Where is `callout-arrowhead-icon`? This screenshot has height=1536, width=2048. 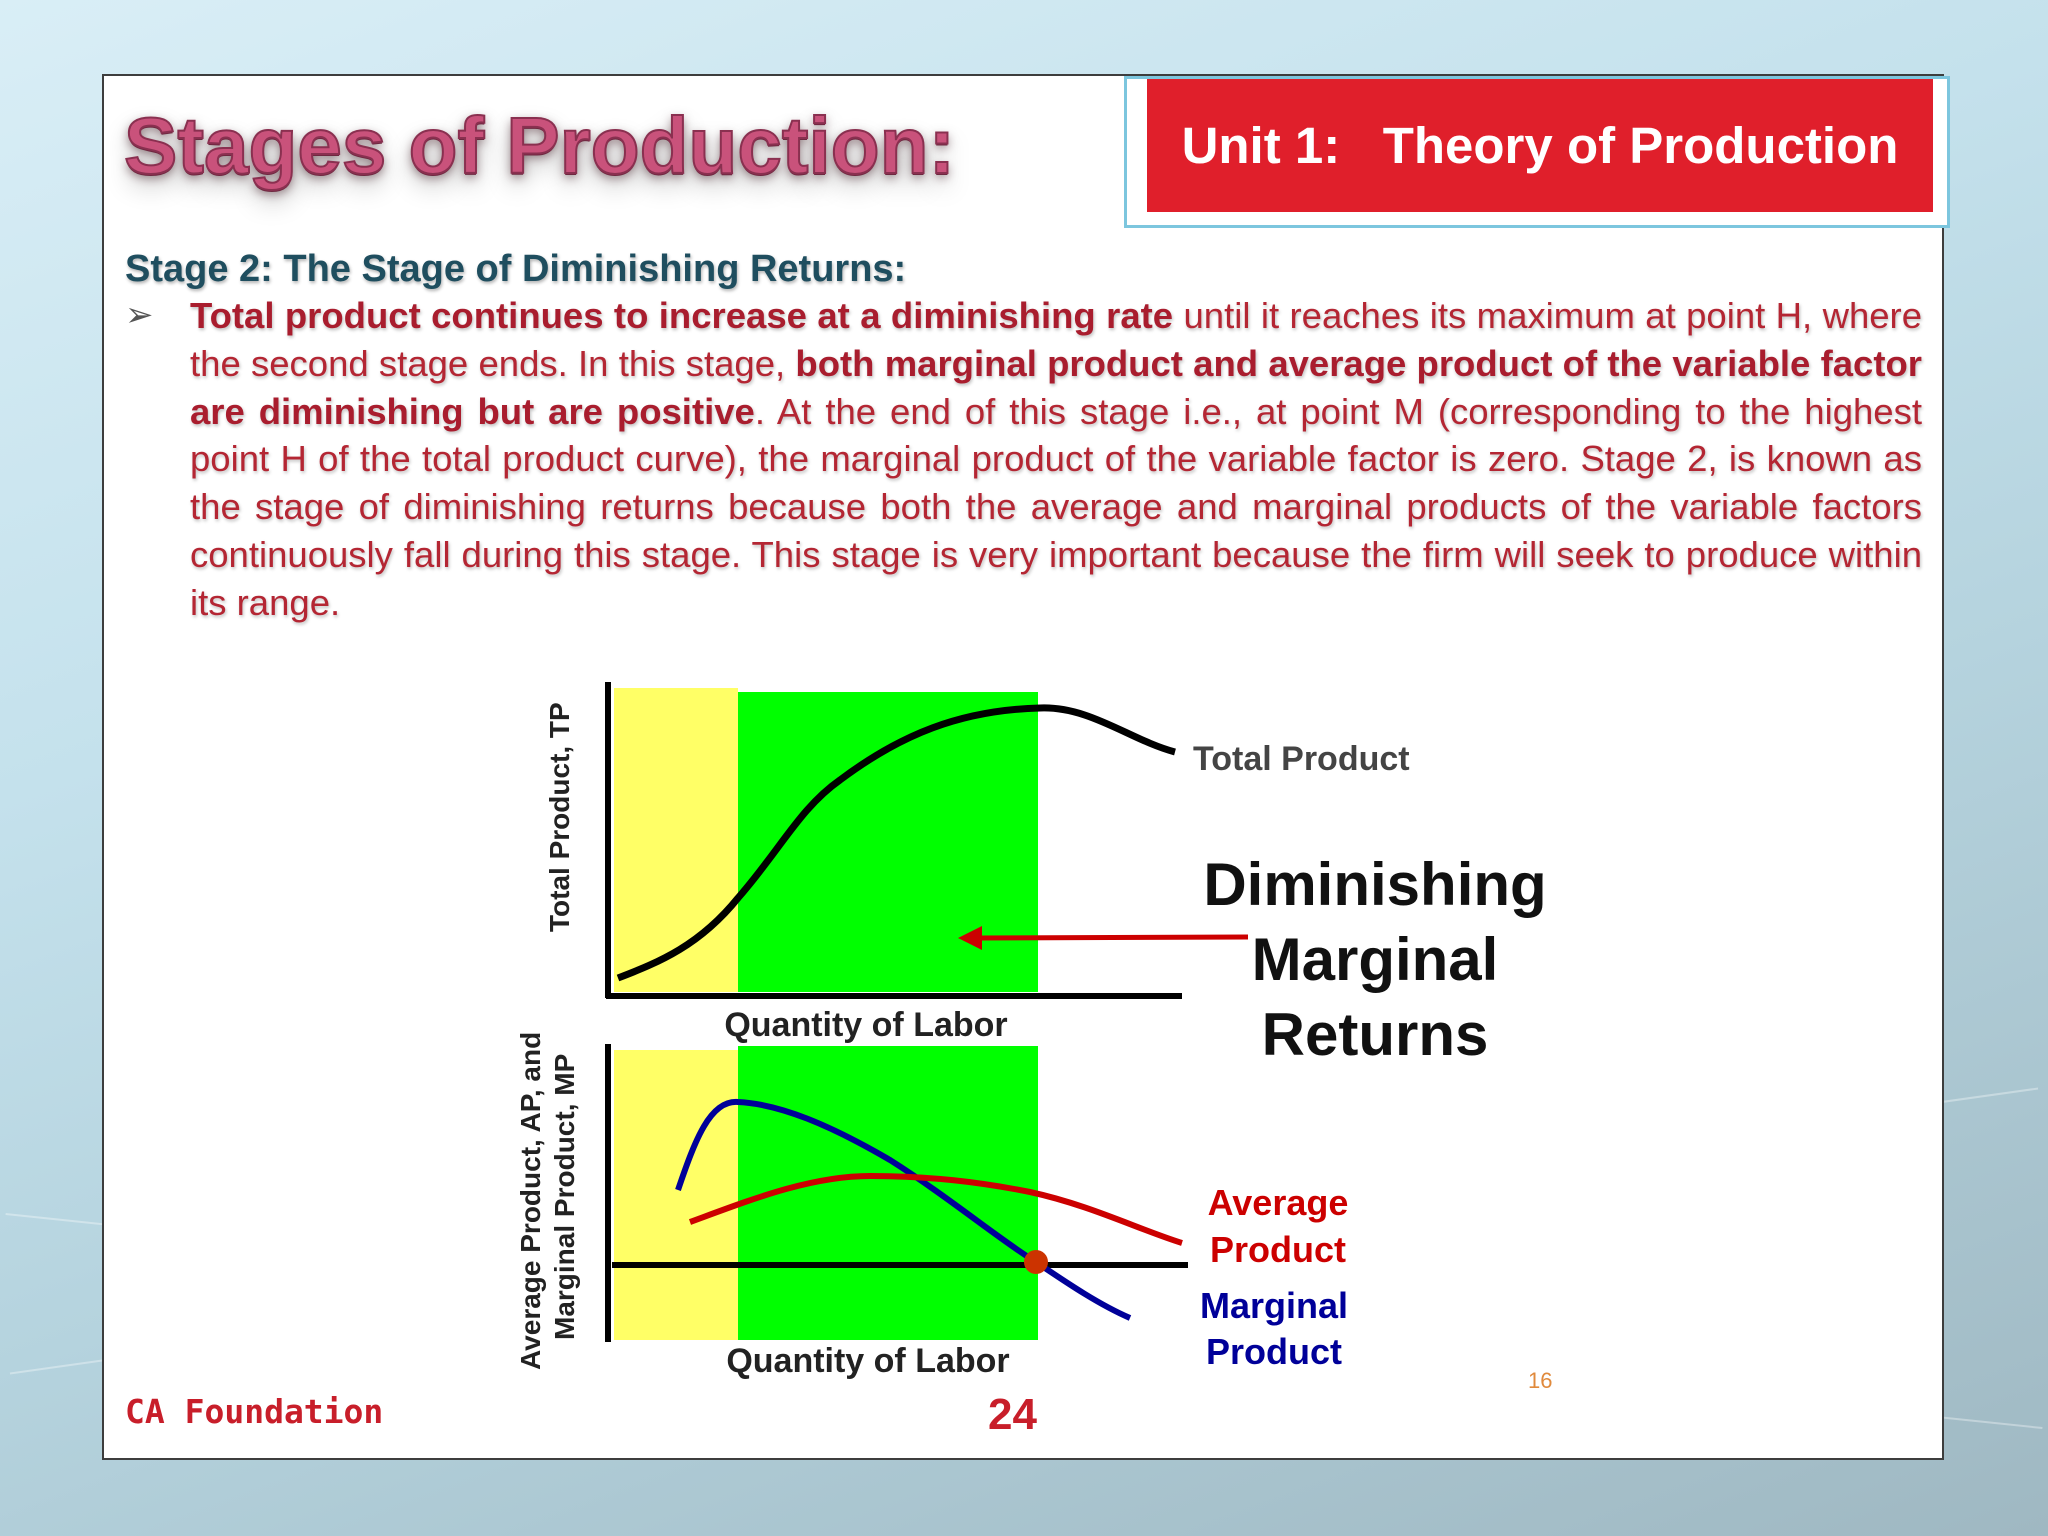
callout-arrowhead-icon is located at coordinates (970, 938).